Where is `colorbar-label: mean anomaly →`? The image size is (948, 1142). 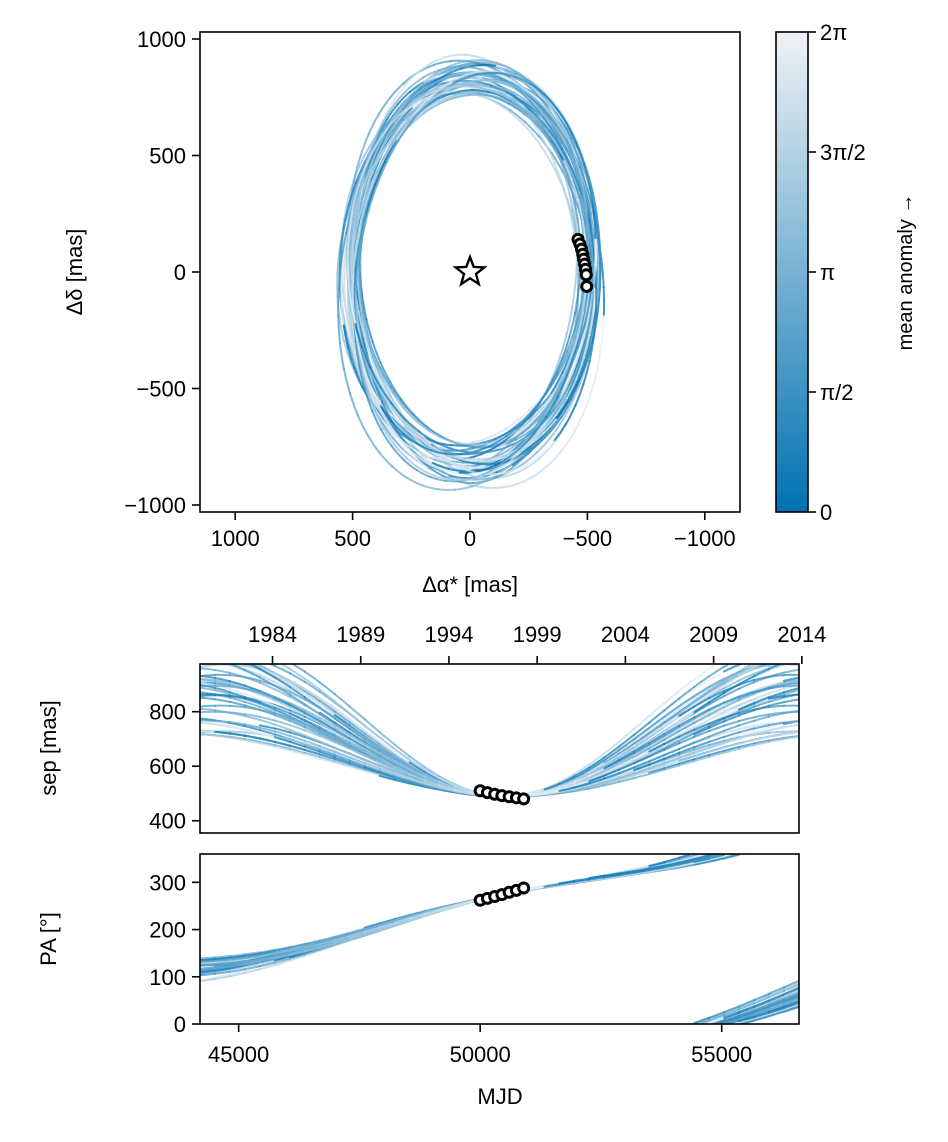 colorbar-label: mean anomaly → is located at coordinates (906, 272).